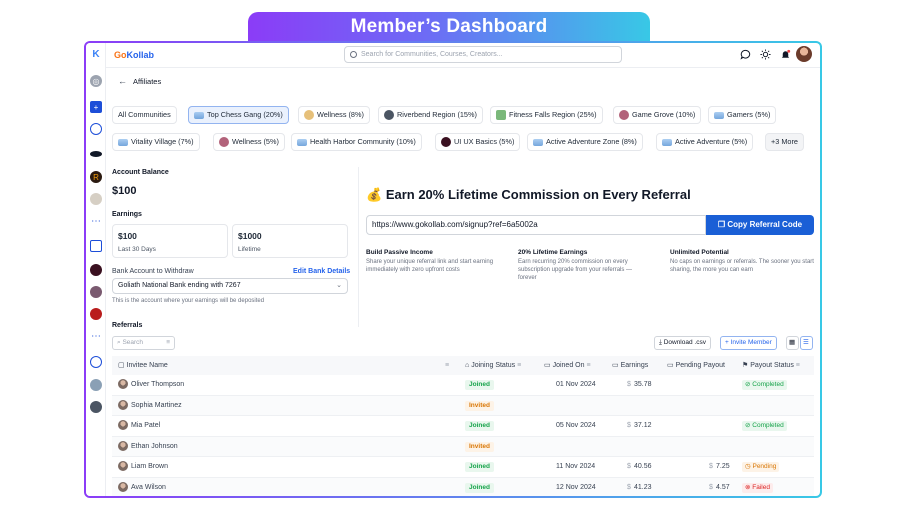 This screenshot has height=506, width=900. Describe the element at coordinates (96, 177) in the screenshot. I see `community-r-icon: R` at that location.